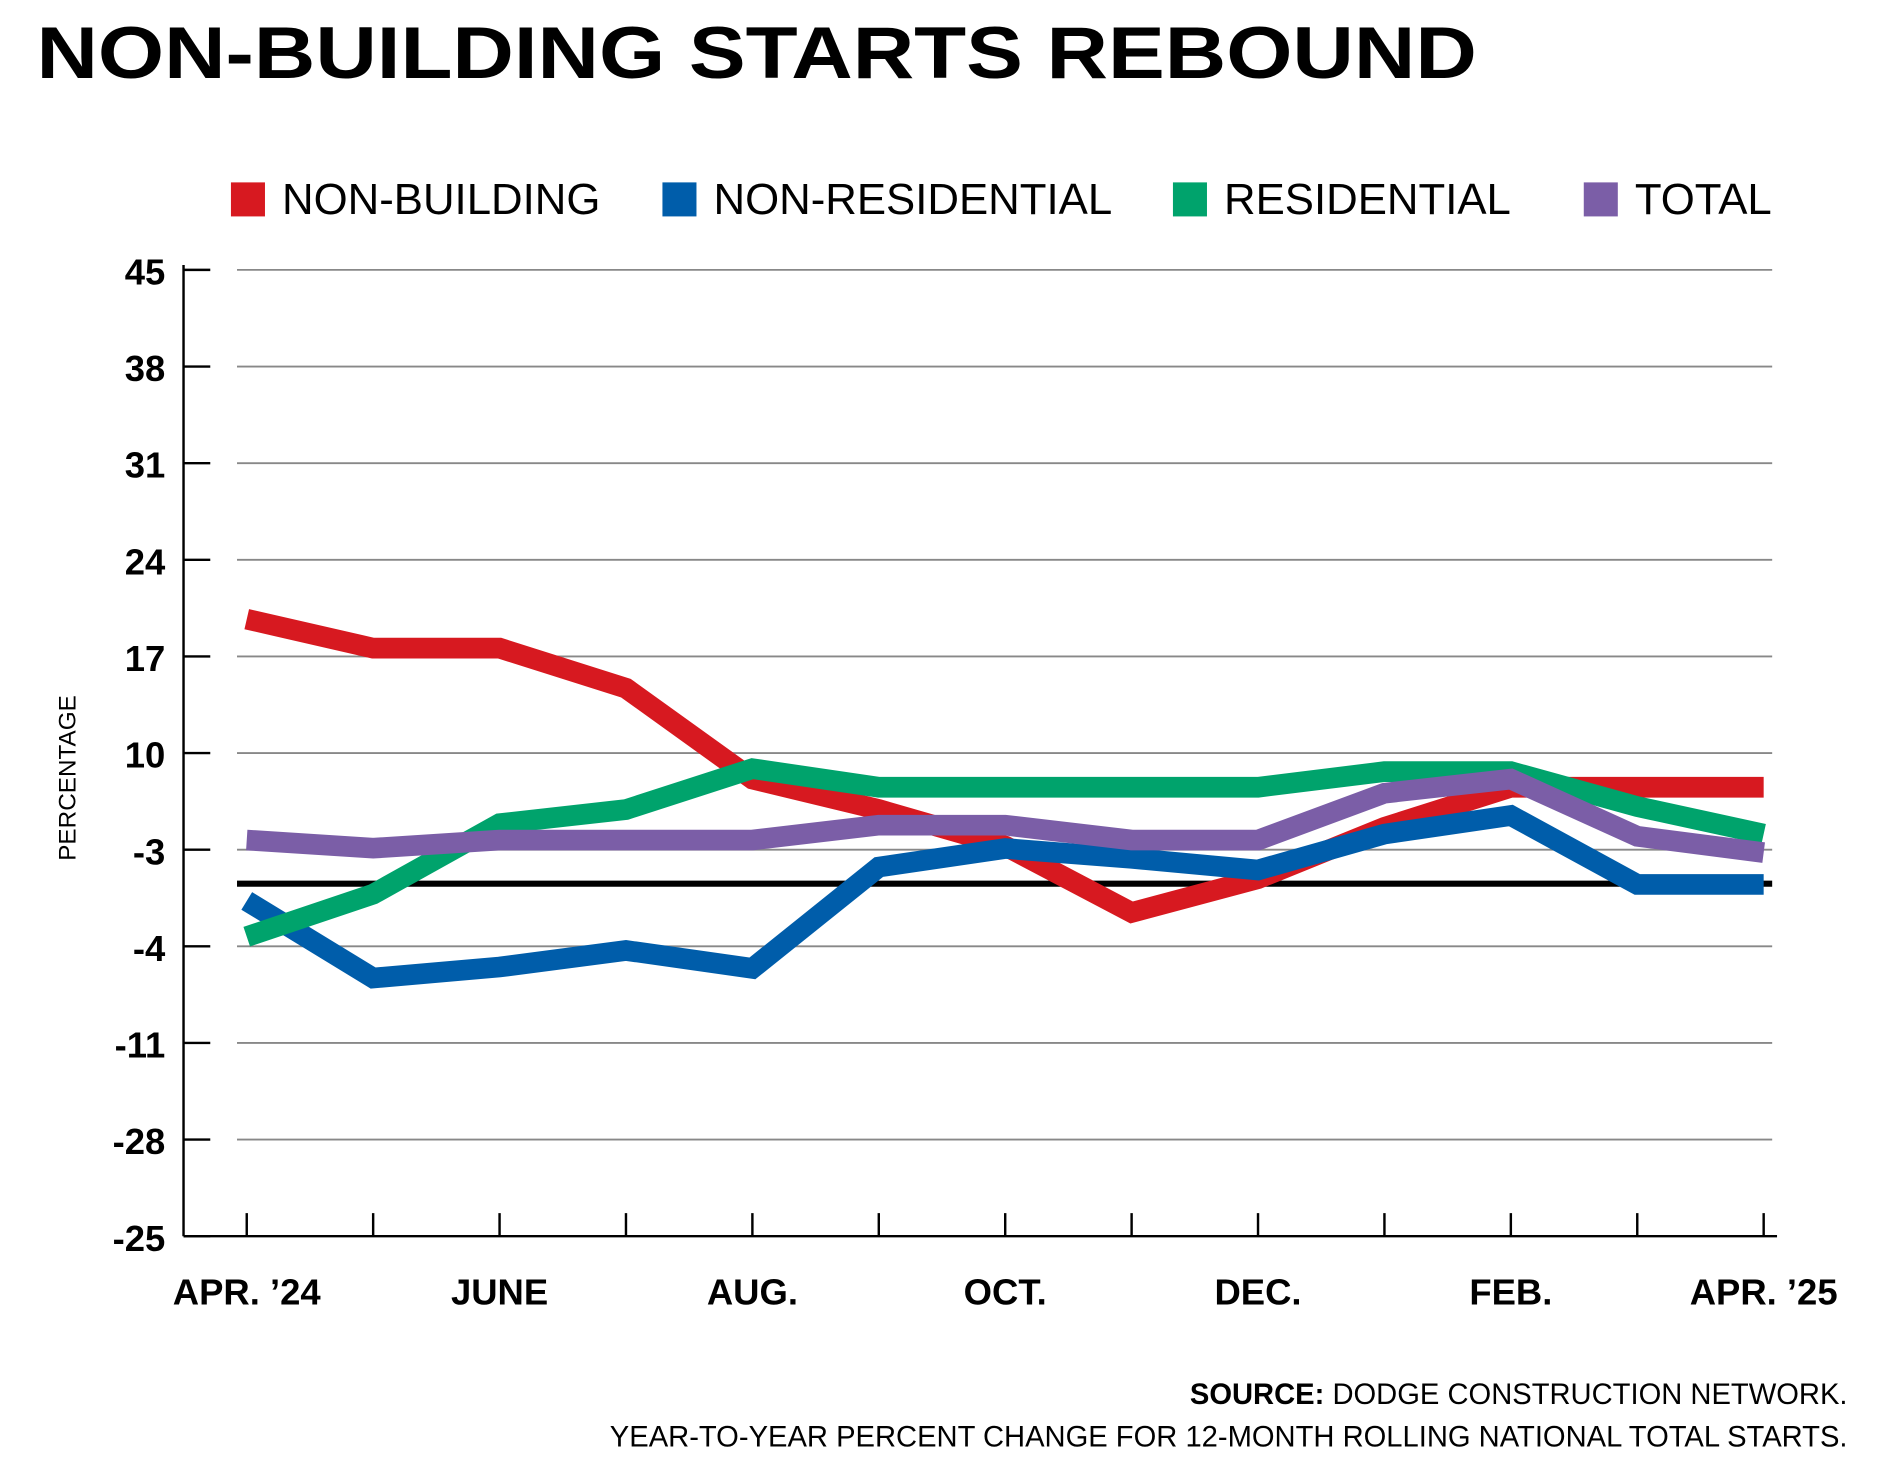  Describe the element at coordinates (149, 851) in the screenshot. I see `y-tick-label: -3` at that location.